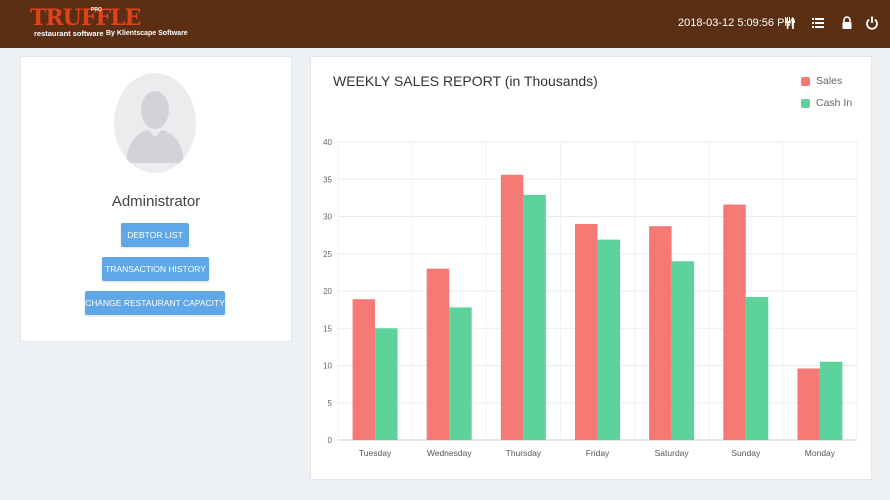 The height and width of the screenshot is (500, 890). What do you see at coordinates (155, 269) in the screenshot?
I see `transaction-history-button: TRANSACTION HISTORY` at bounding box center [155, 269].